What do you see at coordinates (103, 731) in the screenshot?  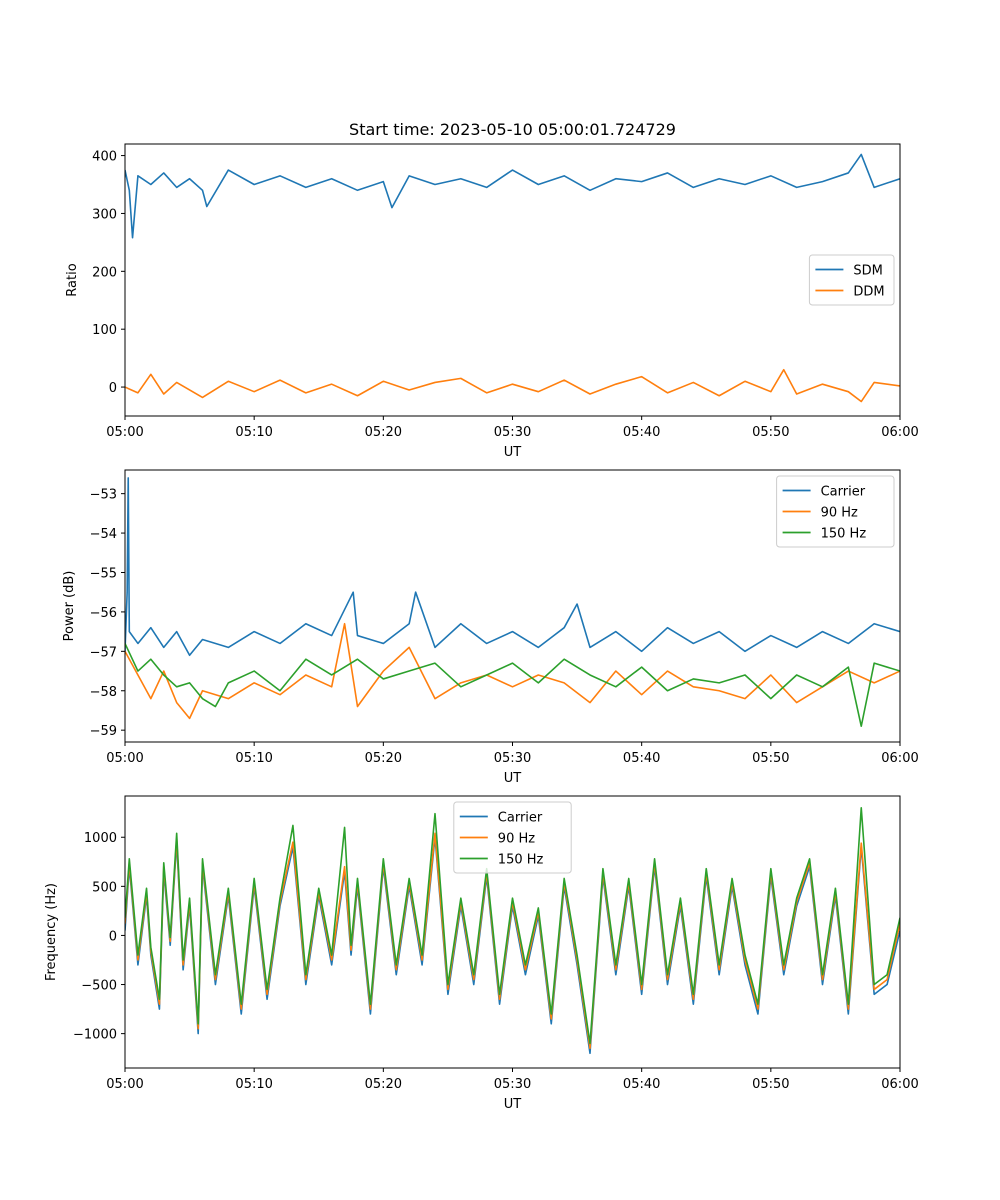 I see `y-tick-label: −59` at bounding box center [103, 731].